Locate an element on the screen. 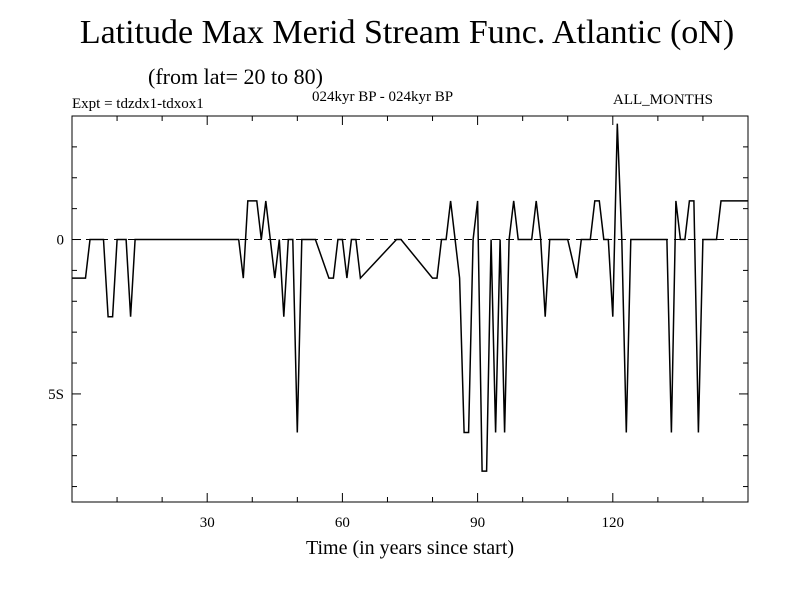 This screenshot has height=600, width=800. months-label: ALL_MONTHS is located at coordinates (663, 100).